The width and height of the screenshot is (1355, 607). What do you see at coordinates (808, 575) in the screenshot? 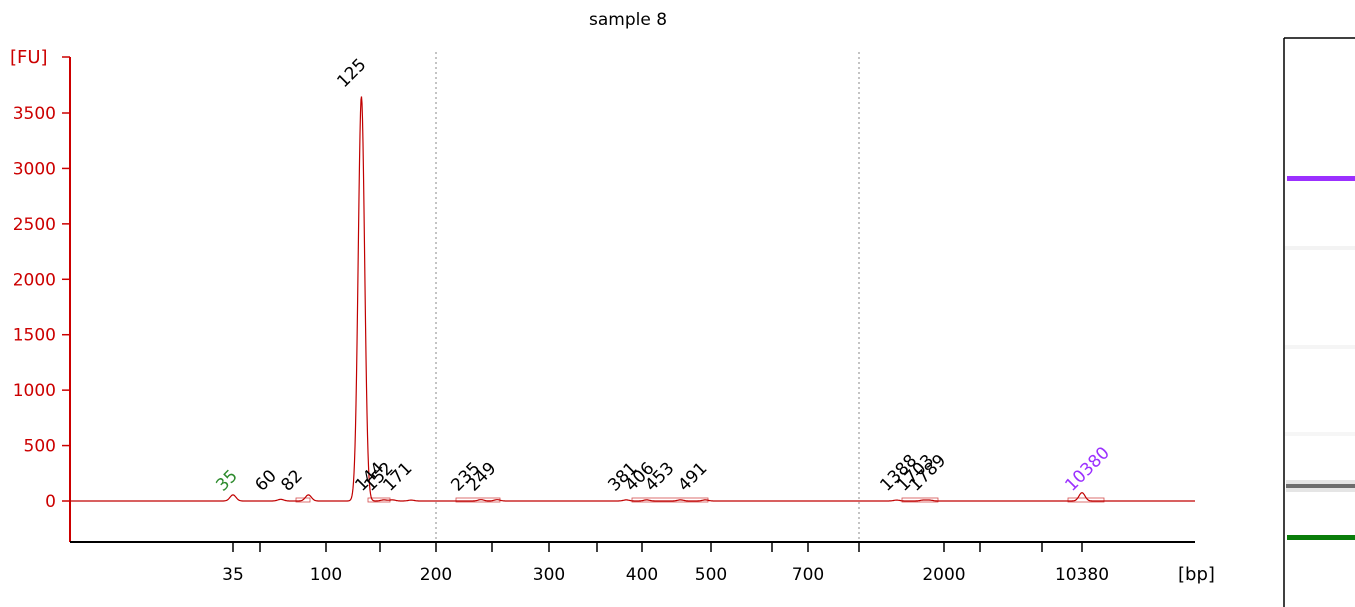
I see `x-tick-label: 700` at bounding box center [808, 575].